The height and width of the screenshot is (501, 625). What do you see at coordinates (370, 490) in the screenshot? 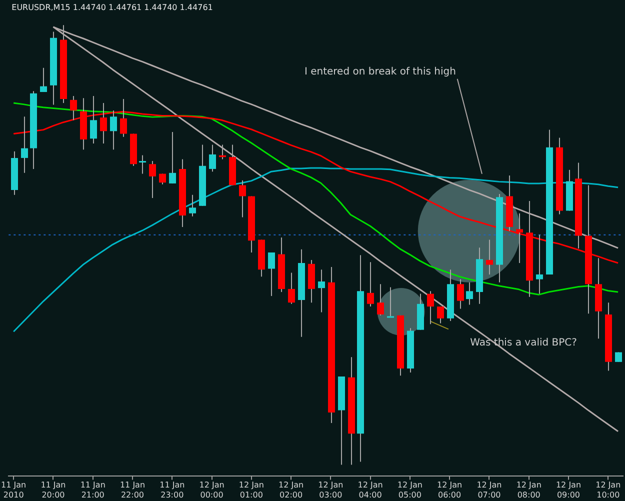
I see `x-tick-label: 12 Jan 04:00` at bounding box center [370, 490].